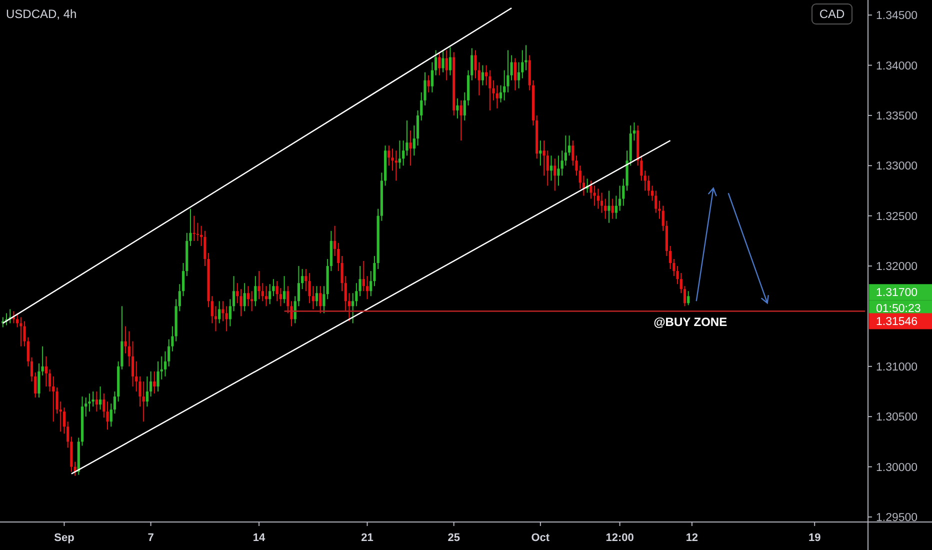 The height and width of the screenshot is (550, 932). What do you see at coordinates (64, 538) in the screenshot?
I see `x-tick-label: Sep` at bounding box center [64, 538].